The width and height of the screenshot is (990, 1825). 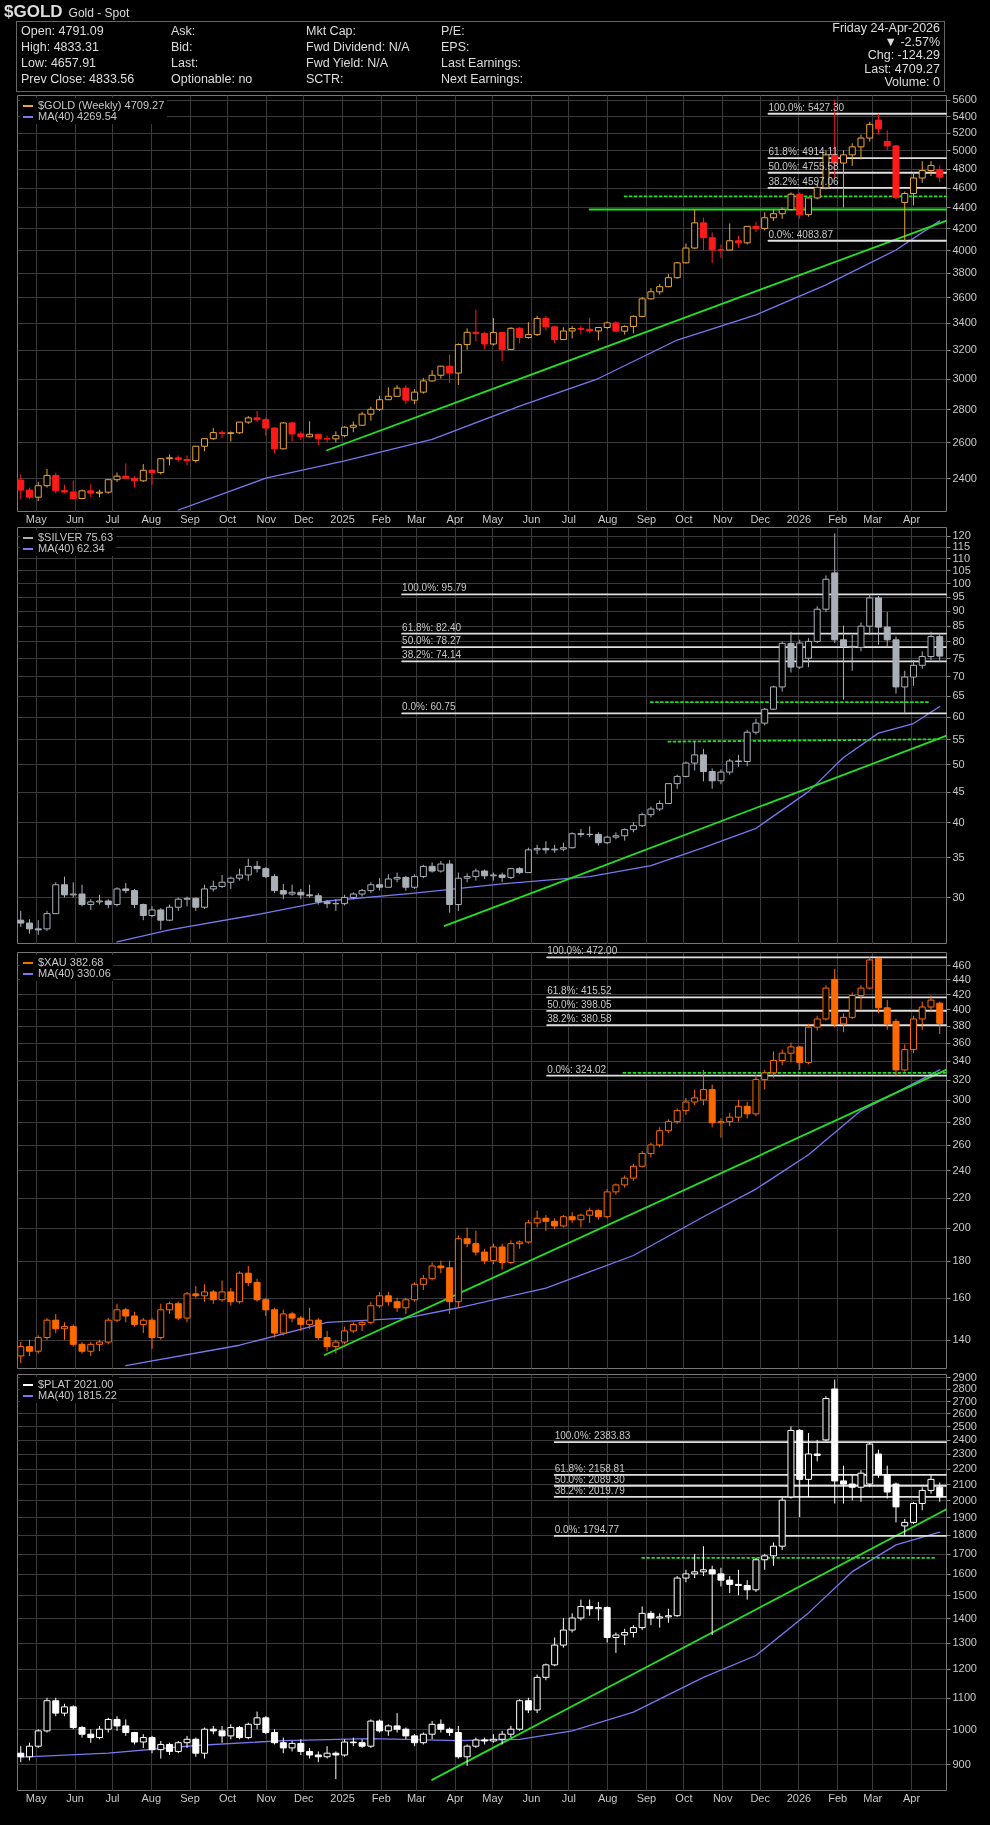 What do you see at coordinates (964, 1573) in the screenshot?
I see `y-tick-label: 1600` at bounding box center [964, 1573].